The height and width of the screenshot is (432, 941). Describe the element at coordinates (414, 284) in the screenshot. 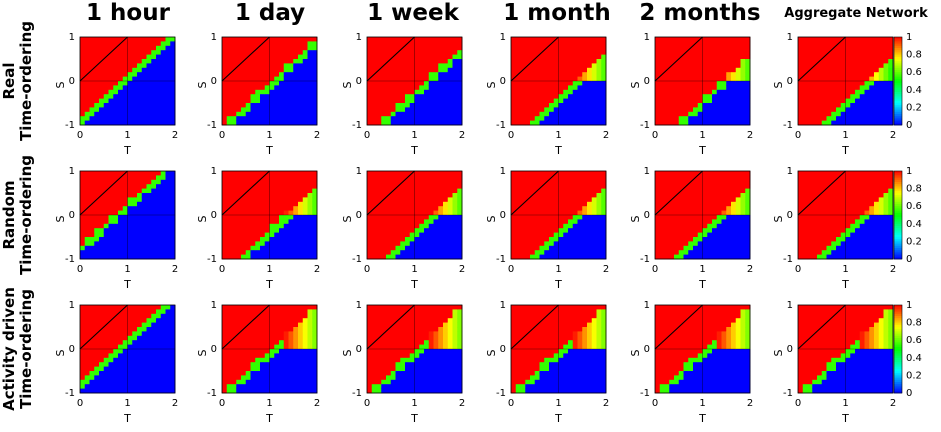

I see `x-axis-label: T` at that location.